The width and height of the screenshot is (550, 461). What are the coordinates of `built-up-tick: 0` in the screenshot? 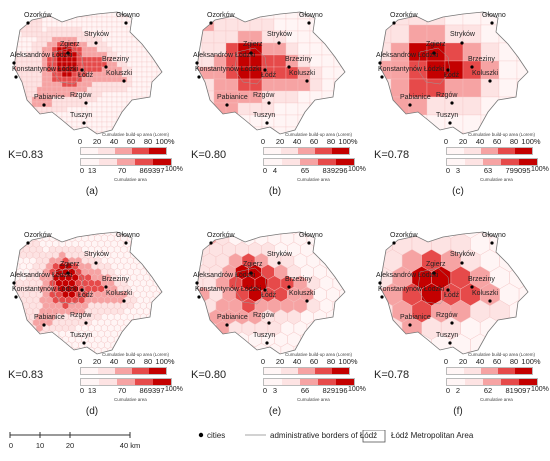 It's located at (80, 361).